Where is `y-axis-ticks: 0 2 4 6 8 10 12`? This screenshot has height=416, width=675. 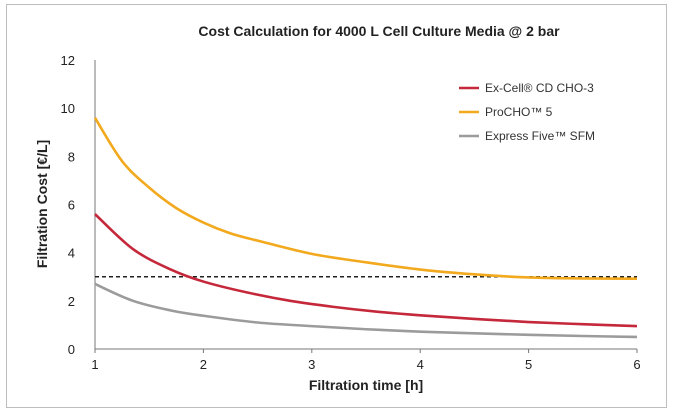 y-axis-ticks: 0 2 4 6 8 10 12 is located at coordinates (68, 205).